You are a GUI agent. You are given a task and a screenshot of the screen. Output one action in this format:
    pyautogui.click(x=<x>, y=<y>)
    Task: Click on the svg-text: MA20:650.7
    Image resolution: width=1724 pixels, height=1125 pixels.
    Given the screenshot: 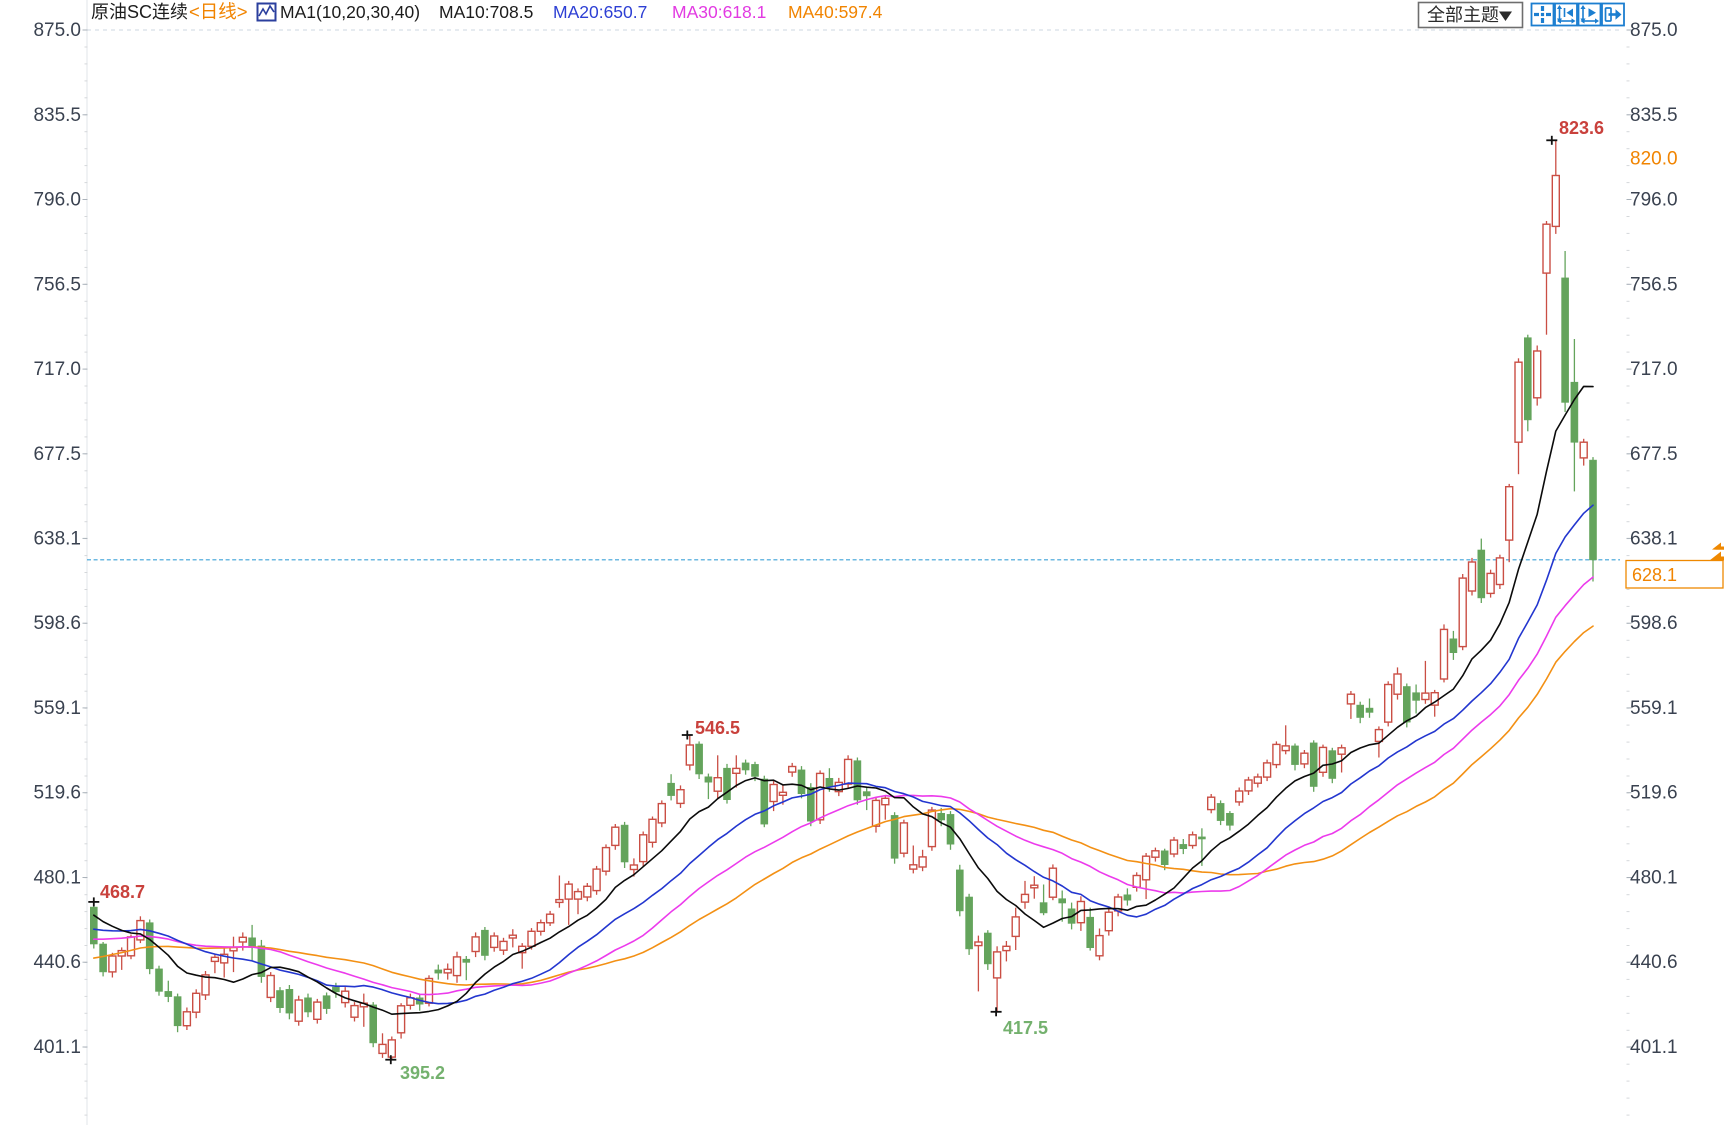 What is the action you would take?
    pyautogui.click(x=600, y=12)
    